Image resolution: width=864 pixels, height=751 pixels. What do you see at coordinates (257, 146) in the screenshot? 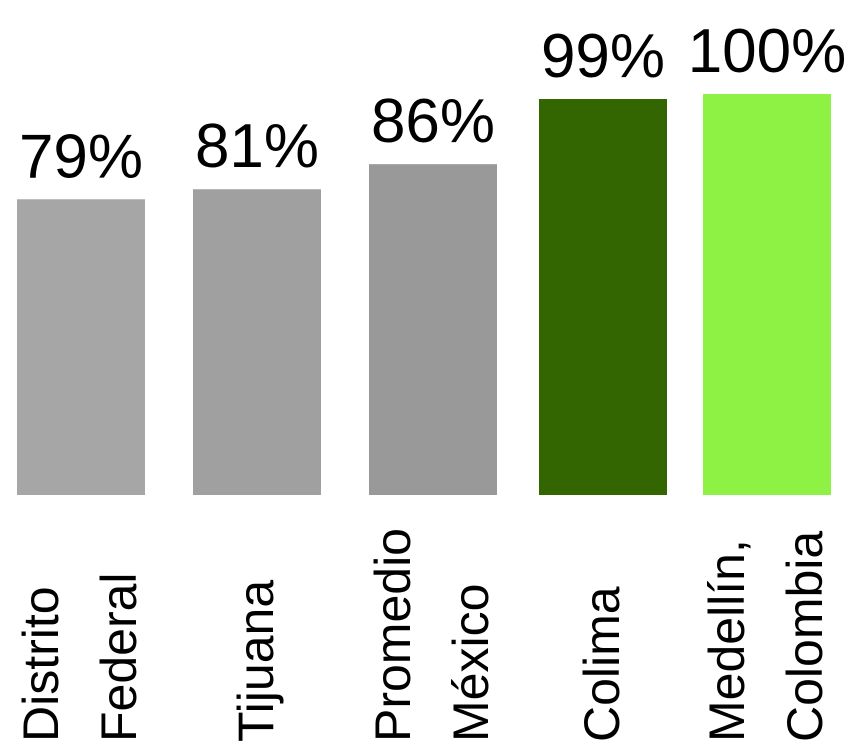
I see `value-label-1: 81%` at bounding box center [257, 146].